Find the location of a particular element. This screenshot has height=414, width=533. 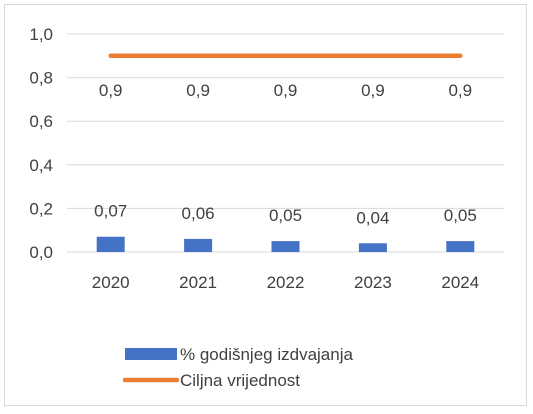

x-tick-label: 2023 is located at coordinates (373, 282).